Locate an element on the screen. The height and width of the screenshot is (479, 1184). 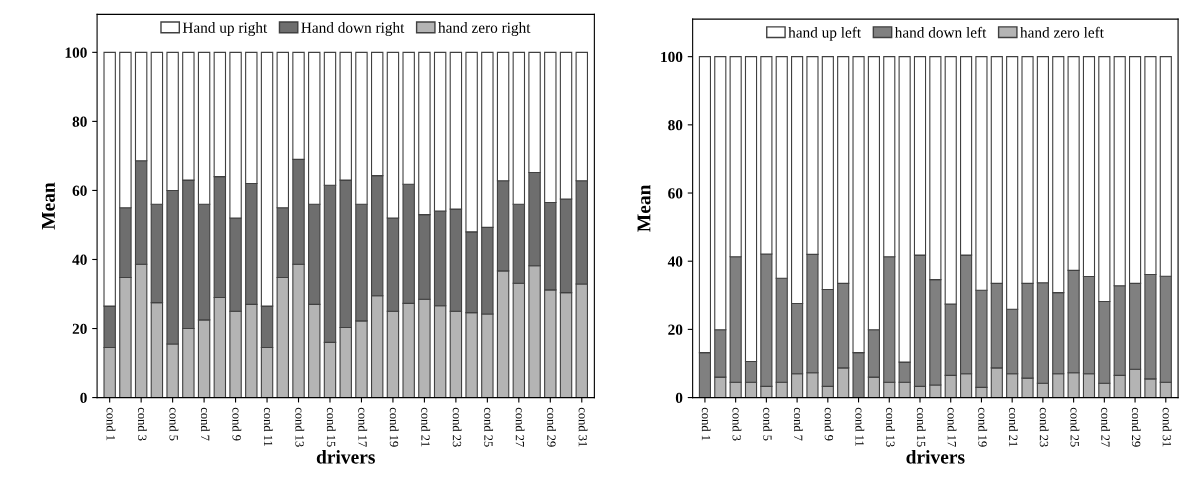
legend-label: Hand up right is located at coordinates (225, 29).